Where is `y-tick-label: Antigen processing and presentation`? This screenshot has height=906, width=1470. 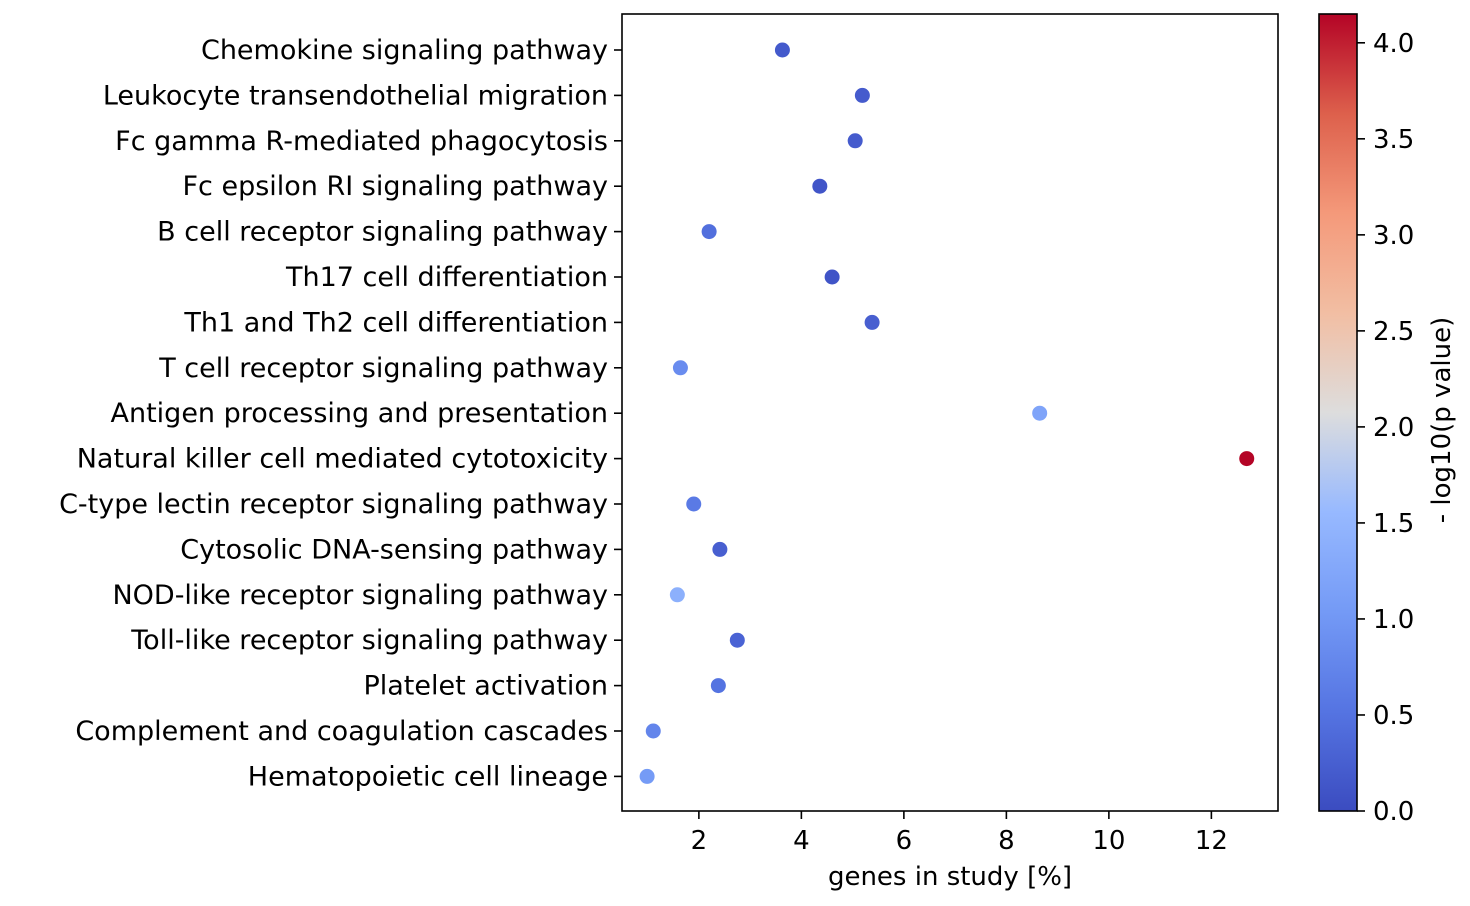
y-tick-label: Antigen processing and presentation is located at coordinates (359, 413).